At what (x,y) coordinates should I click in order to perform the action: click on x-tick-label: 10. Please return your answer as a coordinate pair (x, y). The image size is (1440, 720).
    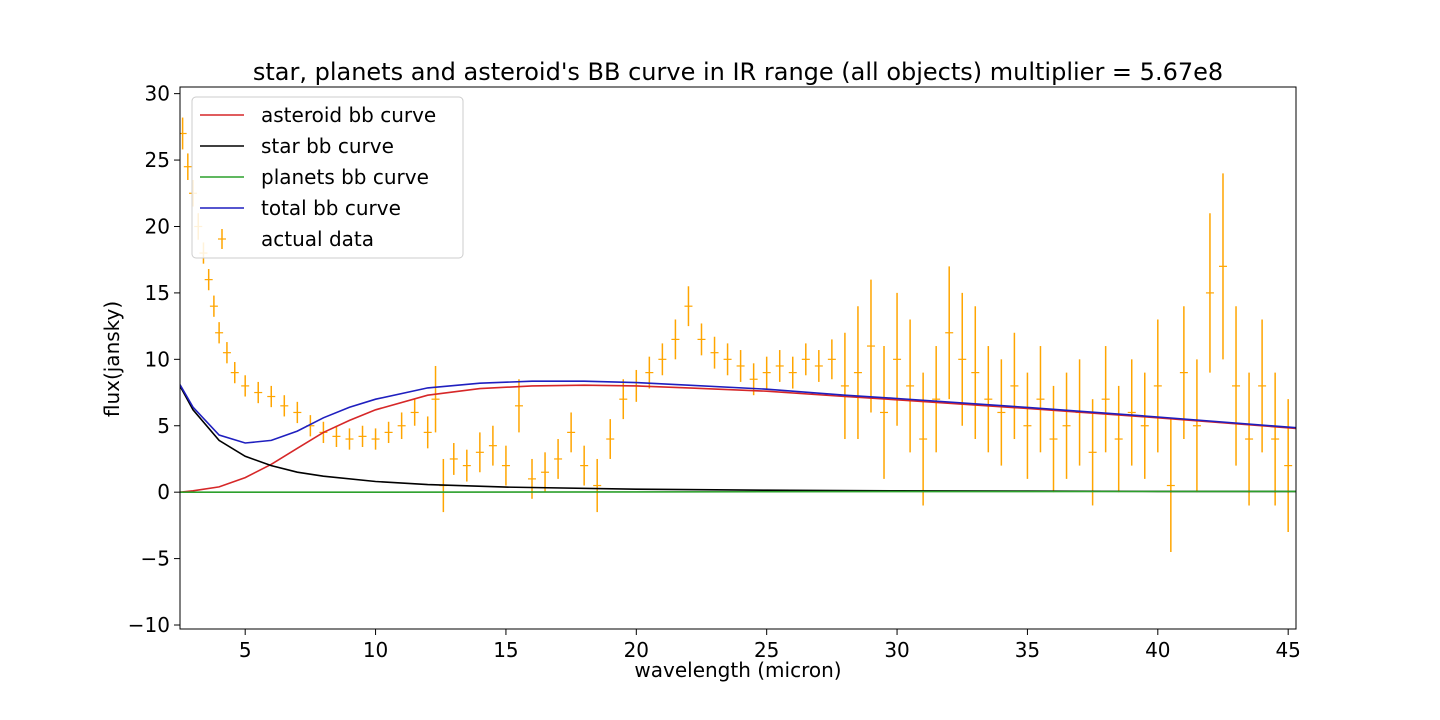
    Looking at the image, I should click on (375, 650).